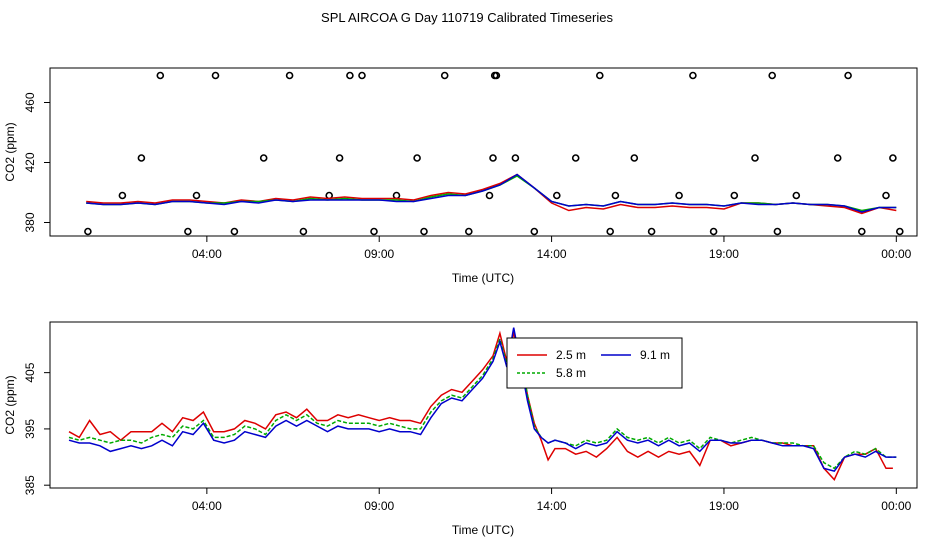  I want to click on top-x-tick-label-3: 14:00, so click(552, 254).